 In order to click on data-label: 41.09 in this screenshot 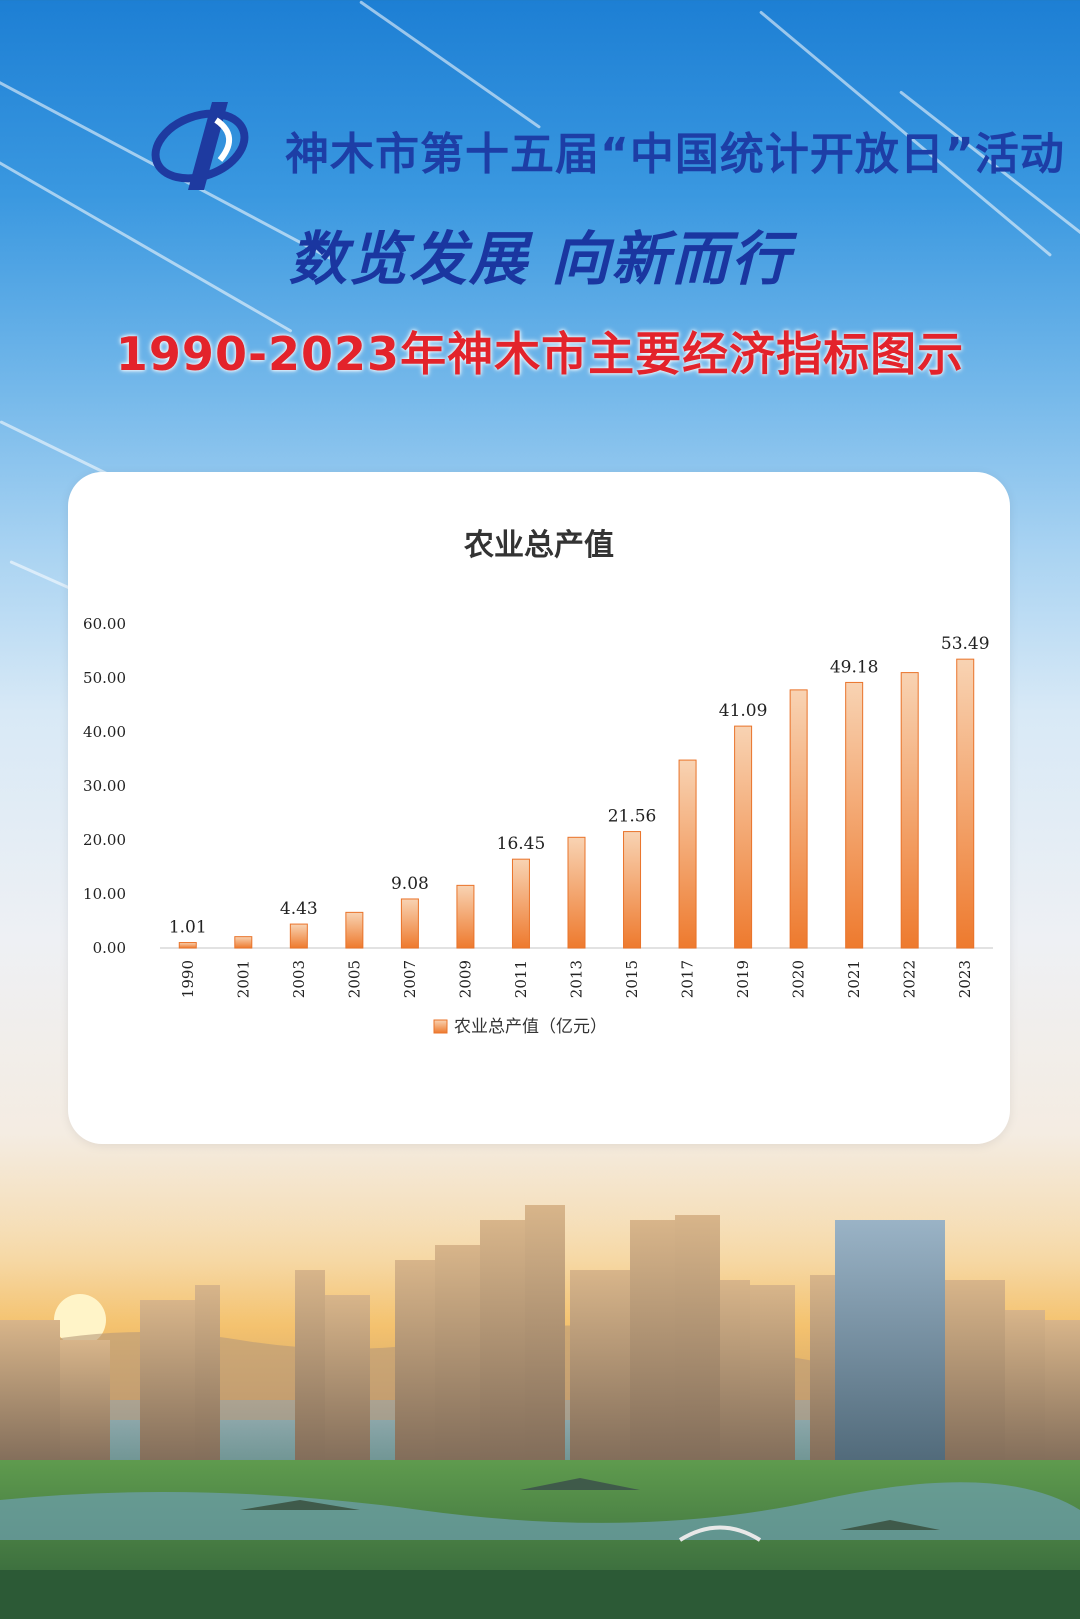, I will do `click(743, 711)`.